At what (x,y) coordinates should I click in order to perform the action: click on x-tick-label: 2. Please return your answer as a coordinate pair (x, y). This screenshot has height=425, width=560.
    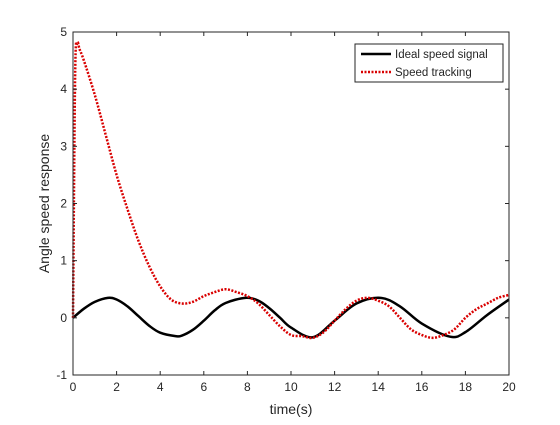
    Looking at the image, I should click on (116, 387).